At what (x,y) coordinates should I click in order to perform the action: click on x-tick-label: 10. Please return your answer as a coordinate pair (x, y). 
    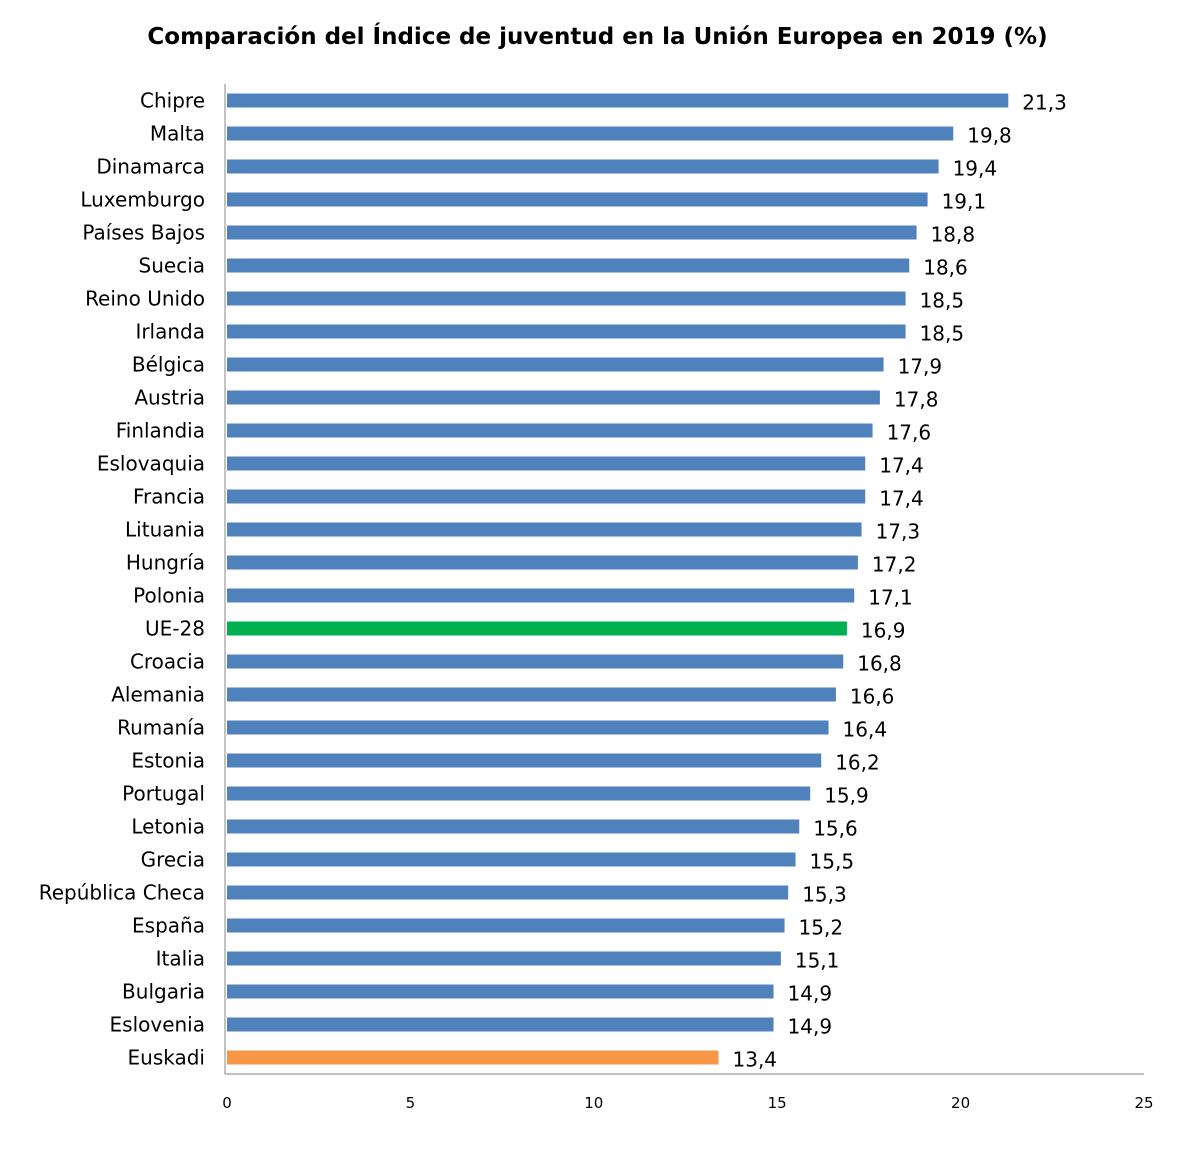
    Looking at the image, I should click on (593, 1103).